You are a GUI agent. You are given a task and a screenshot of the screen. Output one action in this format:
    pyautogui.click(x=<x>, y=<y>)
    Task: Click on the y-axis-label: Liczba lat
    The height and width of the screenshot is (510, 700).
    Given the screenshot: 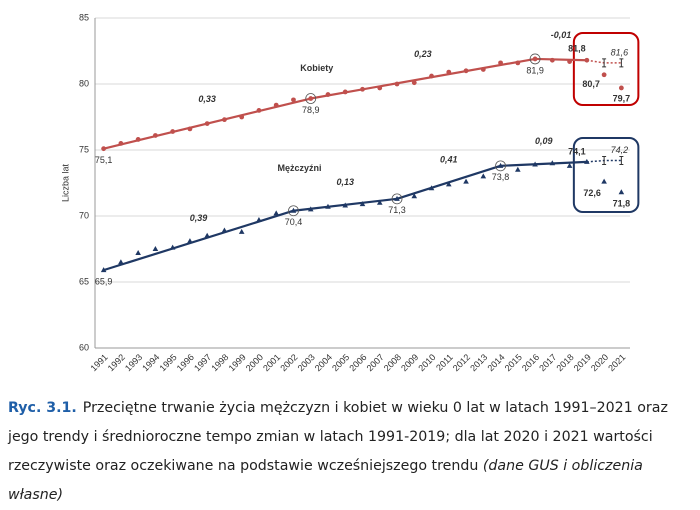 What is the action you would take?
    pyautogui.click(x=65, y=182)
    